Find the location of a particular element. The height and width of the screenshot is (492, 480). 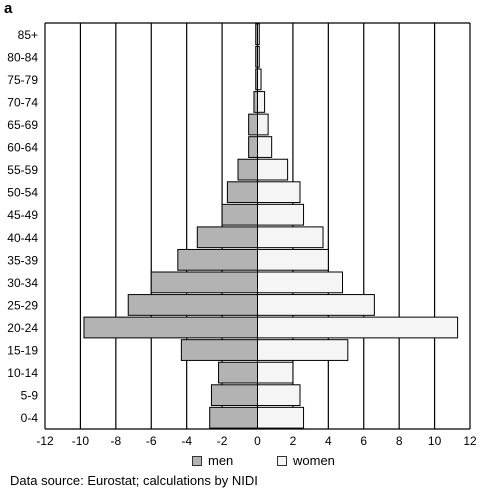

category-label: 70-74 is located at coordinates (22, 102).